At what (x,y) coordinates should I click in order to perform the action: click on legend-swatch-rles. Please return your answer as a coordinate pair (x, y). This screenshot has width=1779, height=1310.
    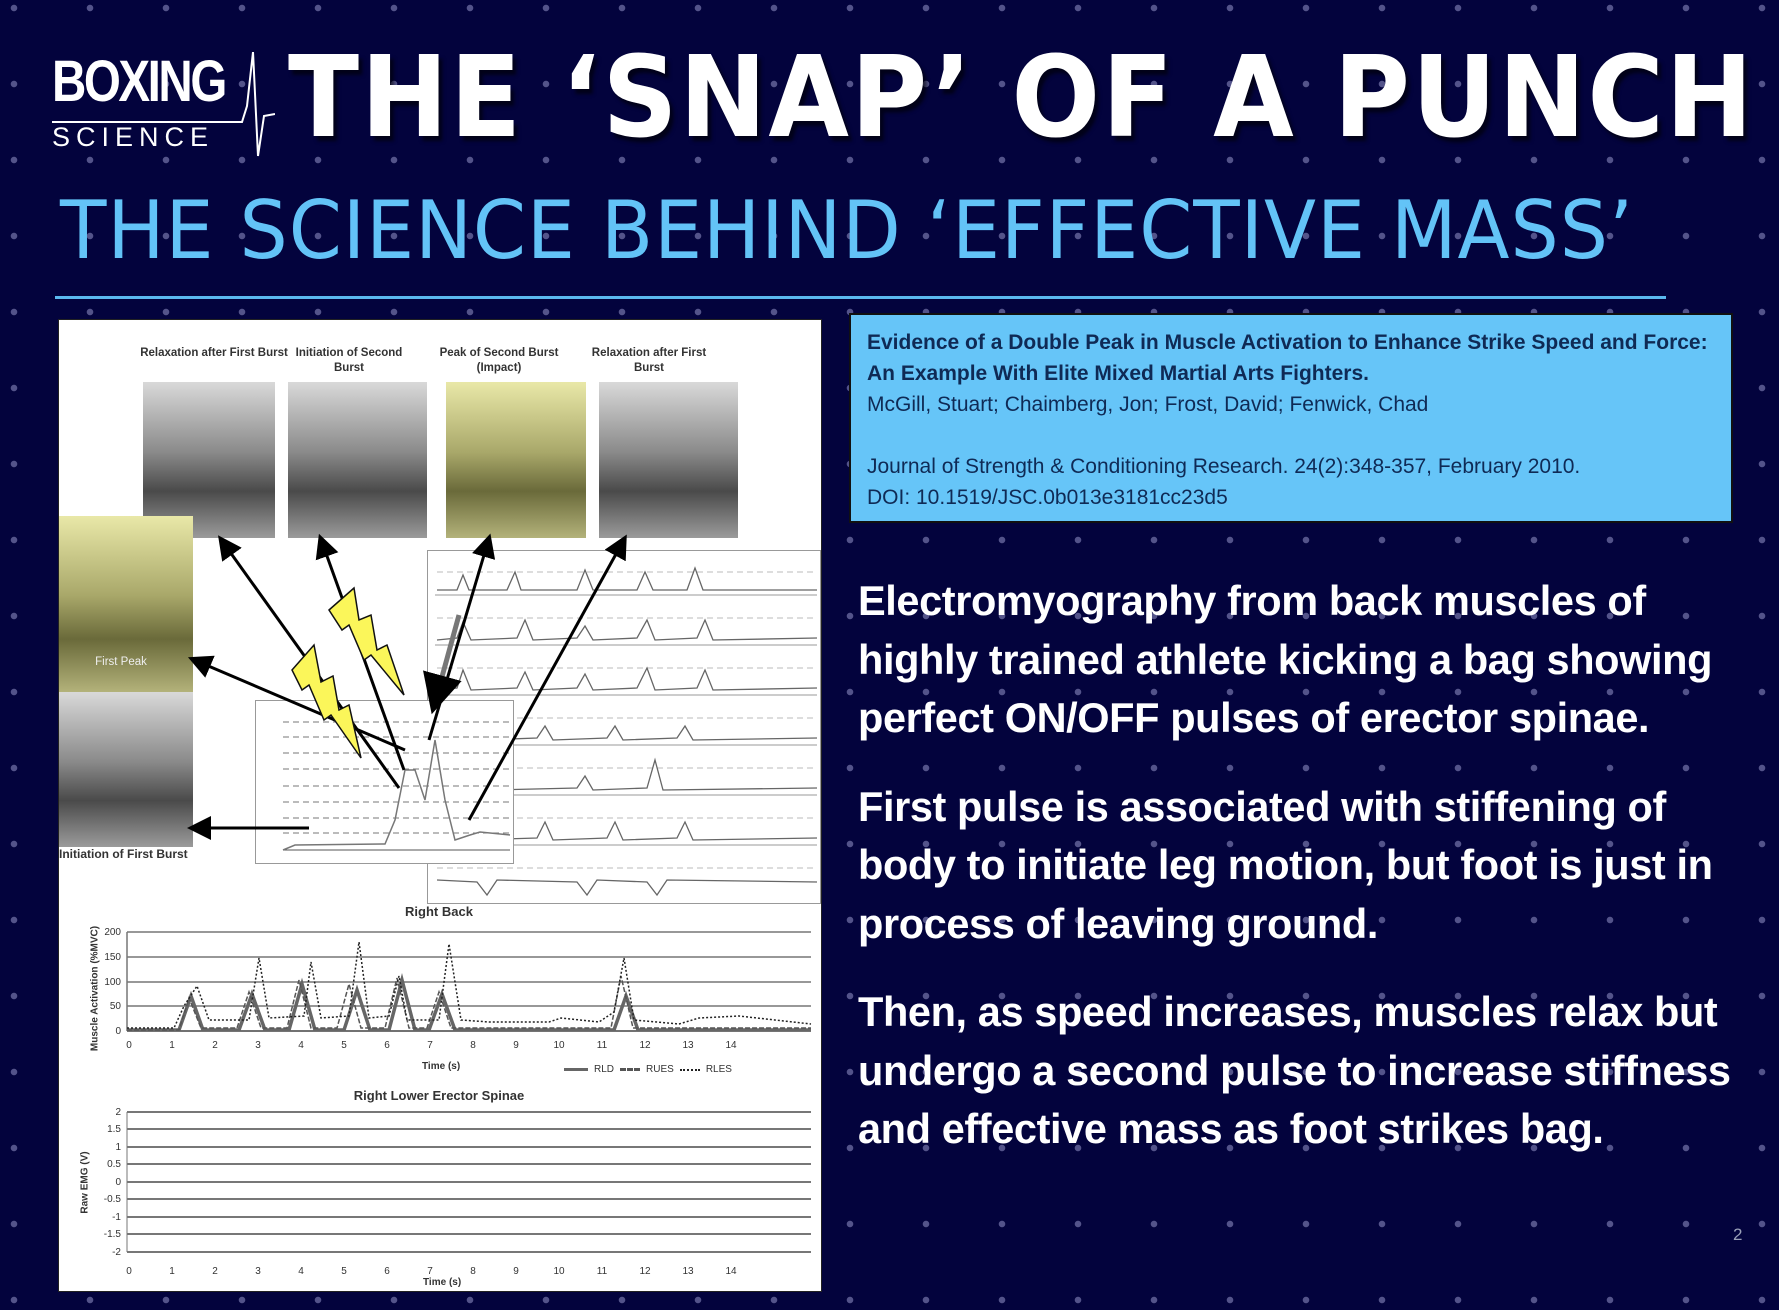
    Looking at the image, I should click on (689, 1069).